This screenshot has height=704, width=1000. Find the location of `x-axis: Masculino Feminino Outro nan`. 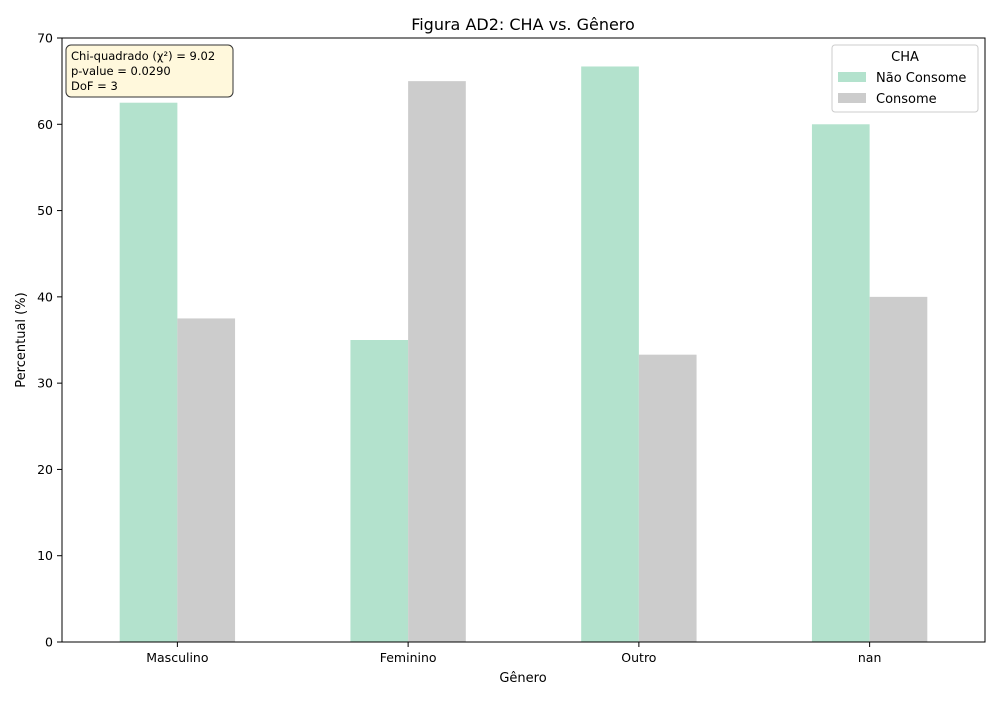

x-axis: Masculino Feminino Outro nan is located at coordinates (513, 653).